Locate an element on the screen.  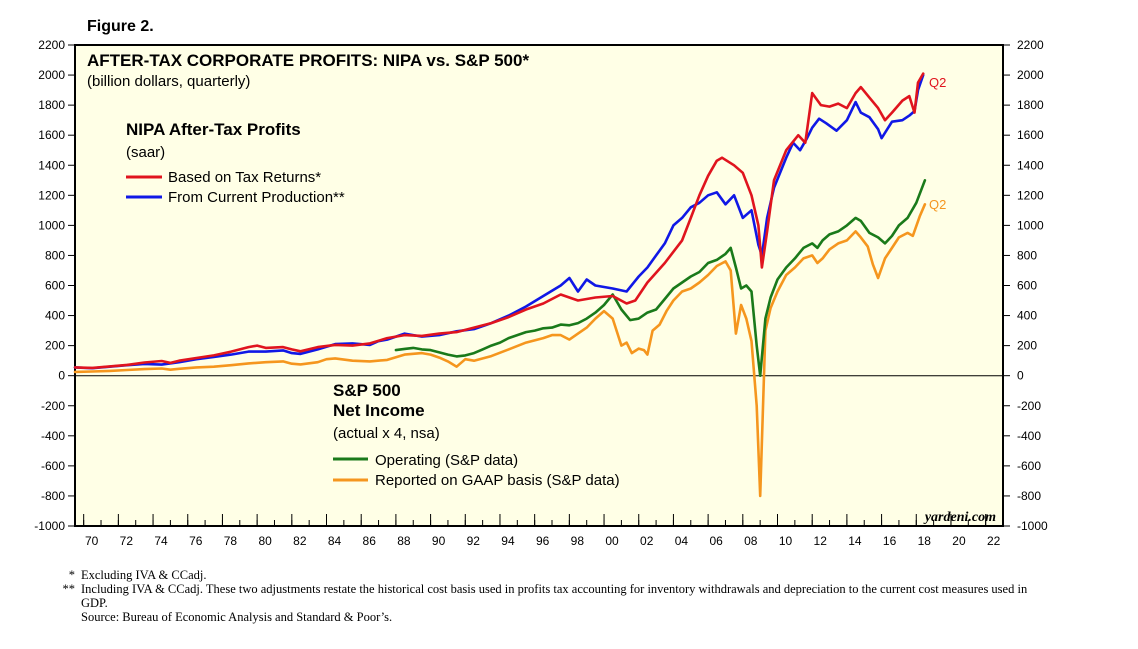
footnote-1: * Excluding IVA & CCadj. is located at coordinates (555, 575).